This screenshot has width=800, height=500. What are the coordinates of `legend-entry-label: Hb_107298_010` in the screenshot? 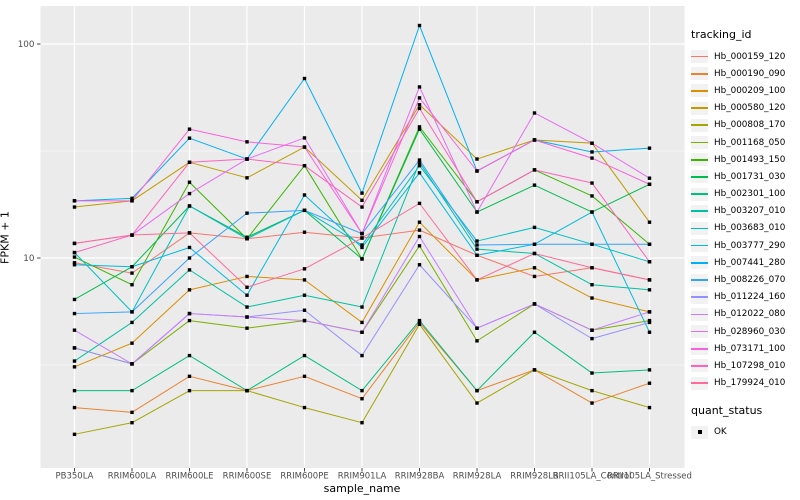 It's located at (750, 365).